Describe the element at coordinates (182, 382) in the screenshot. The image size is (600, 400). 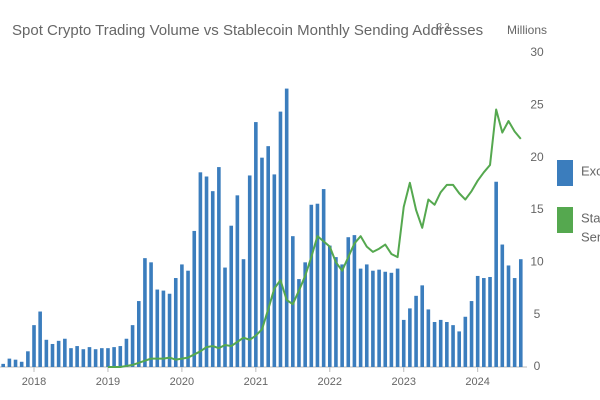
I see `x-tick-label: 2020` at that location.